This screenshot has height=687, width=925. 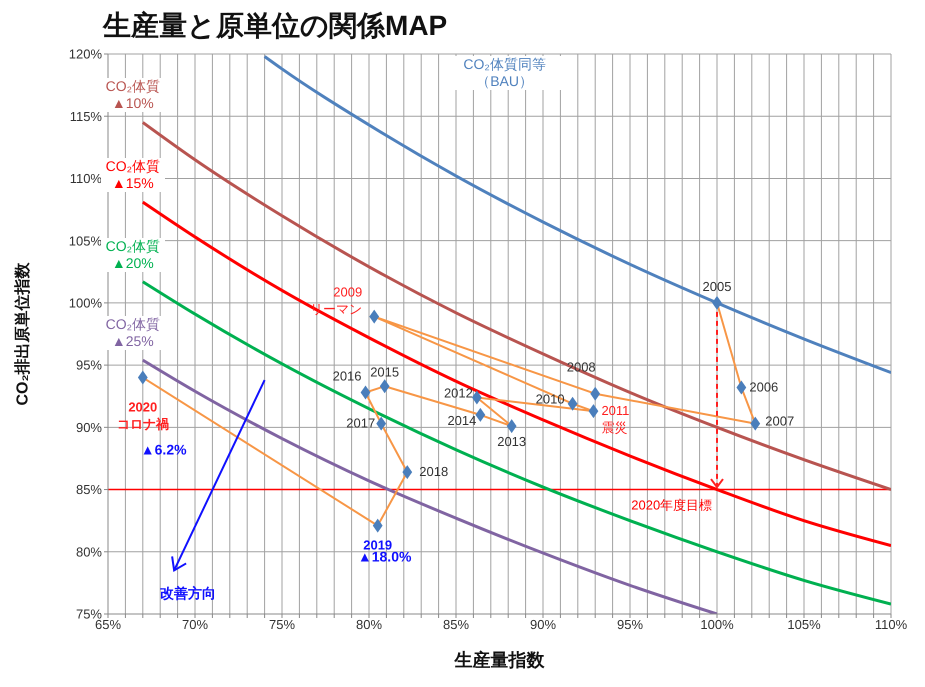 I want to click on annotation: 2017, so click(x=361, y=423).